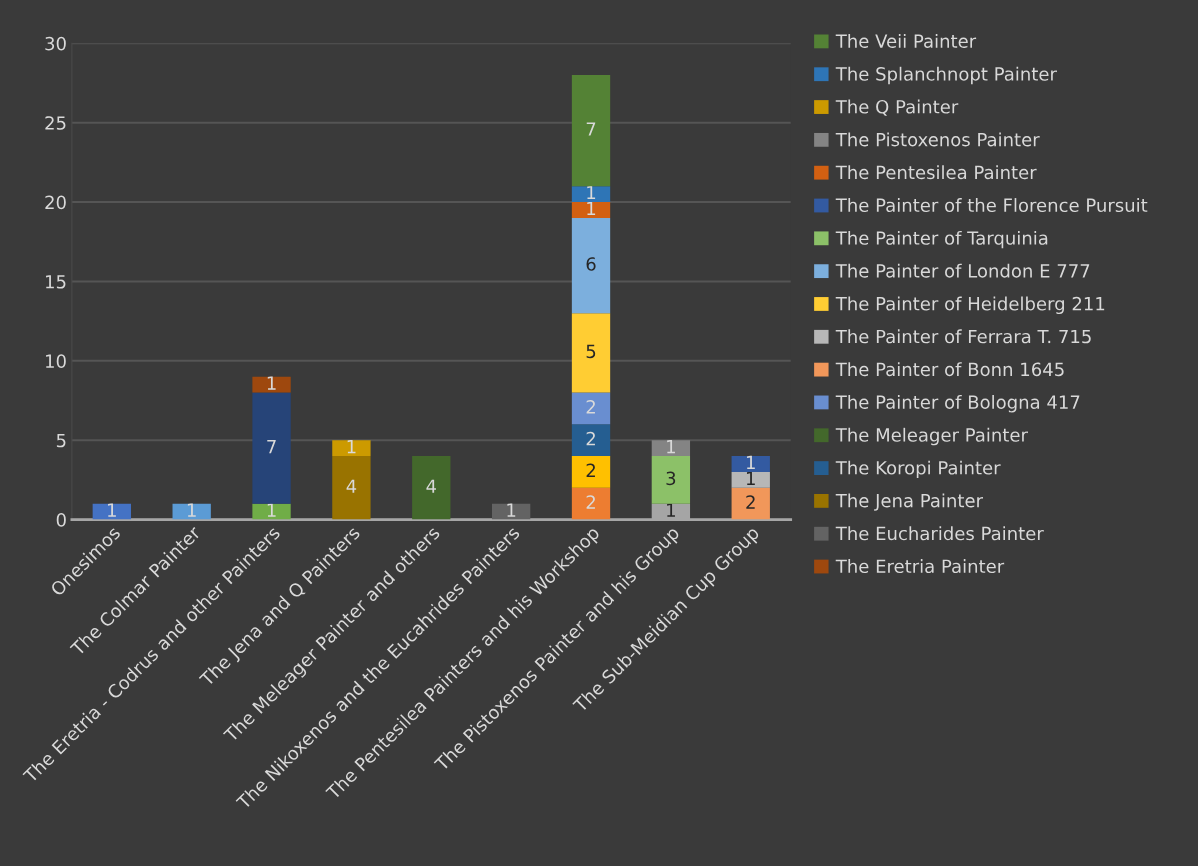 This screenshot has width=1198, height=866. Describe the element at coordinates (936, 172) in the screenshot. I see `legend-label: The Pentesilea Painter` at that location.